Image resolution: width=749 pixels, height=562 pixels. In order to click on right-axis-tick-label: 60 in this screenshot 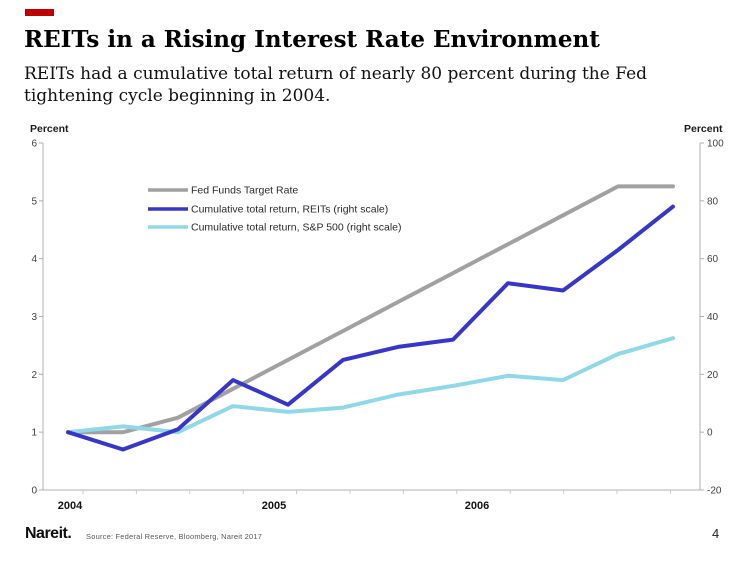, I will do `click(713, 259)`.